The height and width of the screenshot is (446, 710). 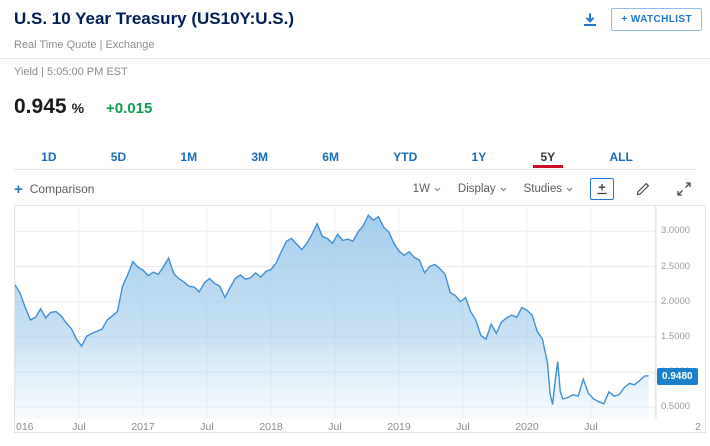 I want to click on studies-dropdown: Studies, so click(x=548, y=189).